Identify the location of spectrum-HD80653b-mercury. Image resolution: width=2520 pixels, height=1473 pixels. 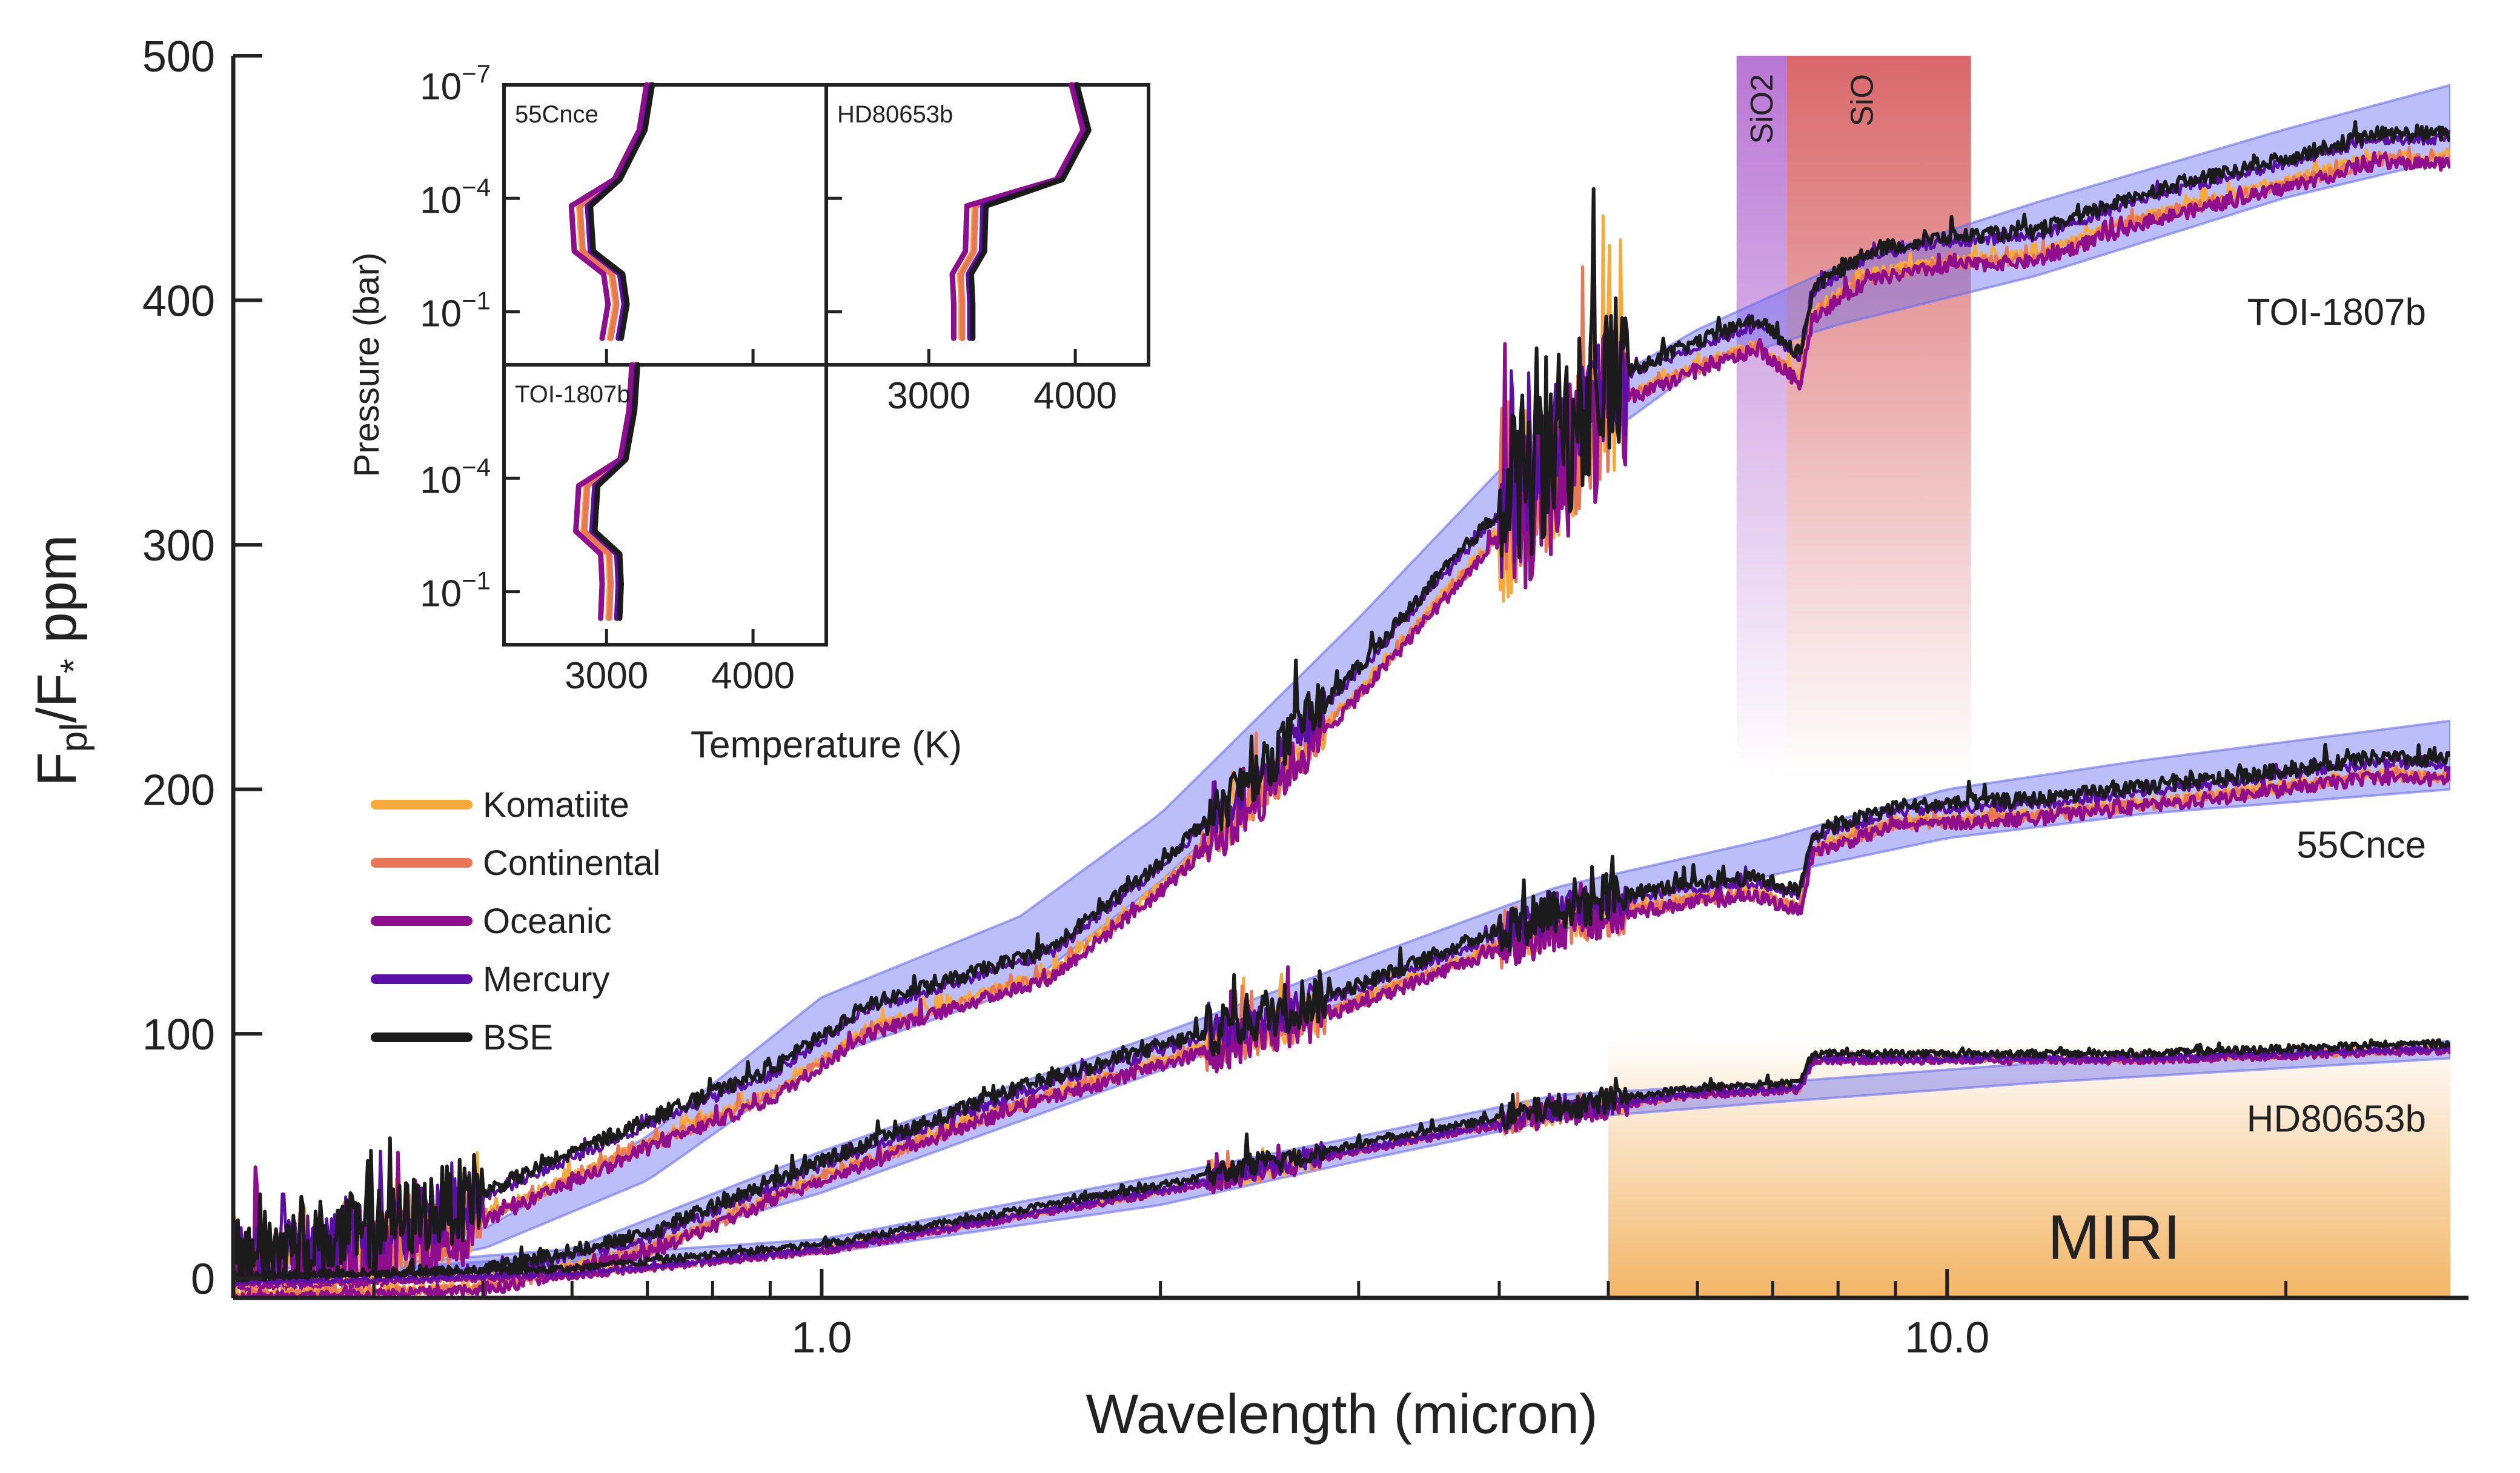
(1341, 1163).